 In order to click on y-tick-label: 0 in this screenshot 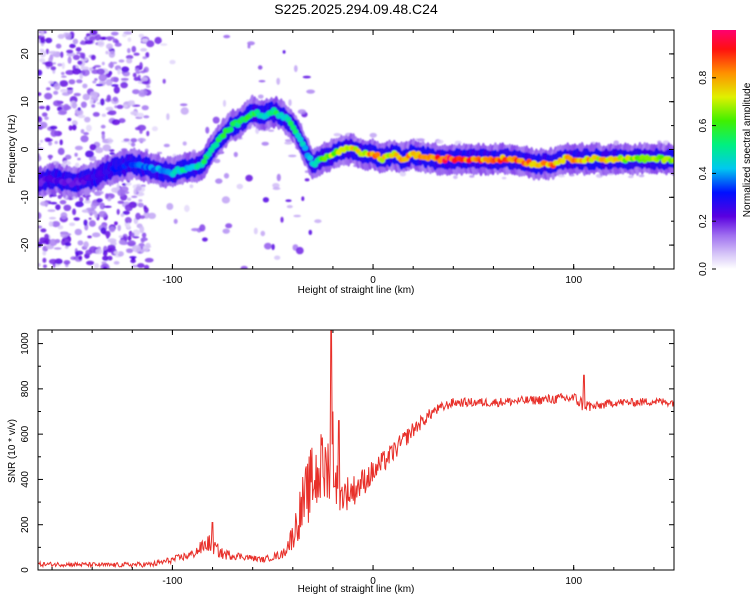, I will do `click(25, 570)`.